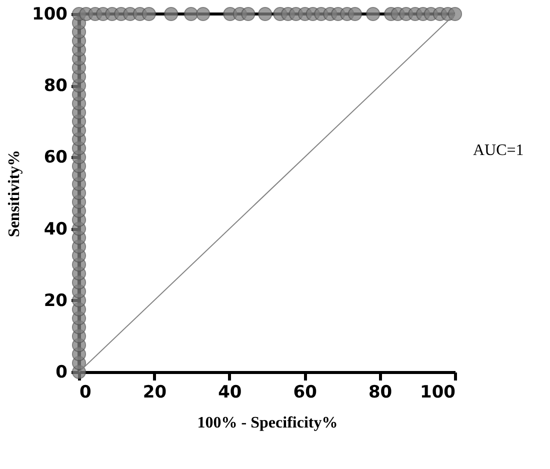  What do you see at coordinates (230, 392) in the screenshot?
I see `x-tick-label: 40` at bounding box center [230, 392].